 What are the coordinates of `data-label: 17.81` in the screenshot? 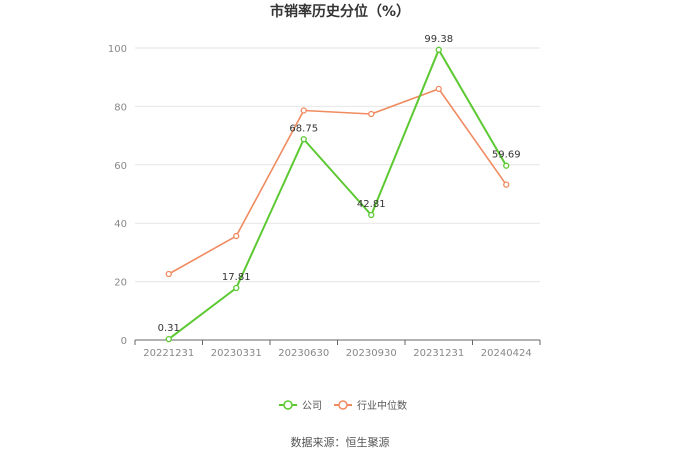 It's located at (236, 277).